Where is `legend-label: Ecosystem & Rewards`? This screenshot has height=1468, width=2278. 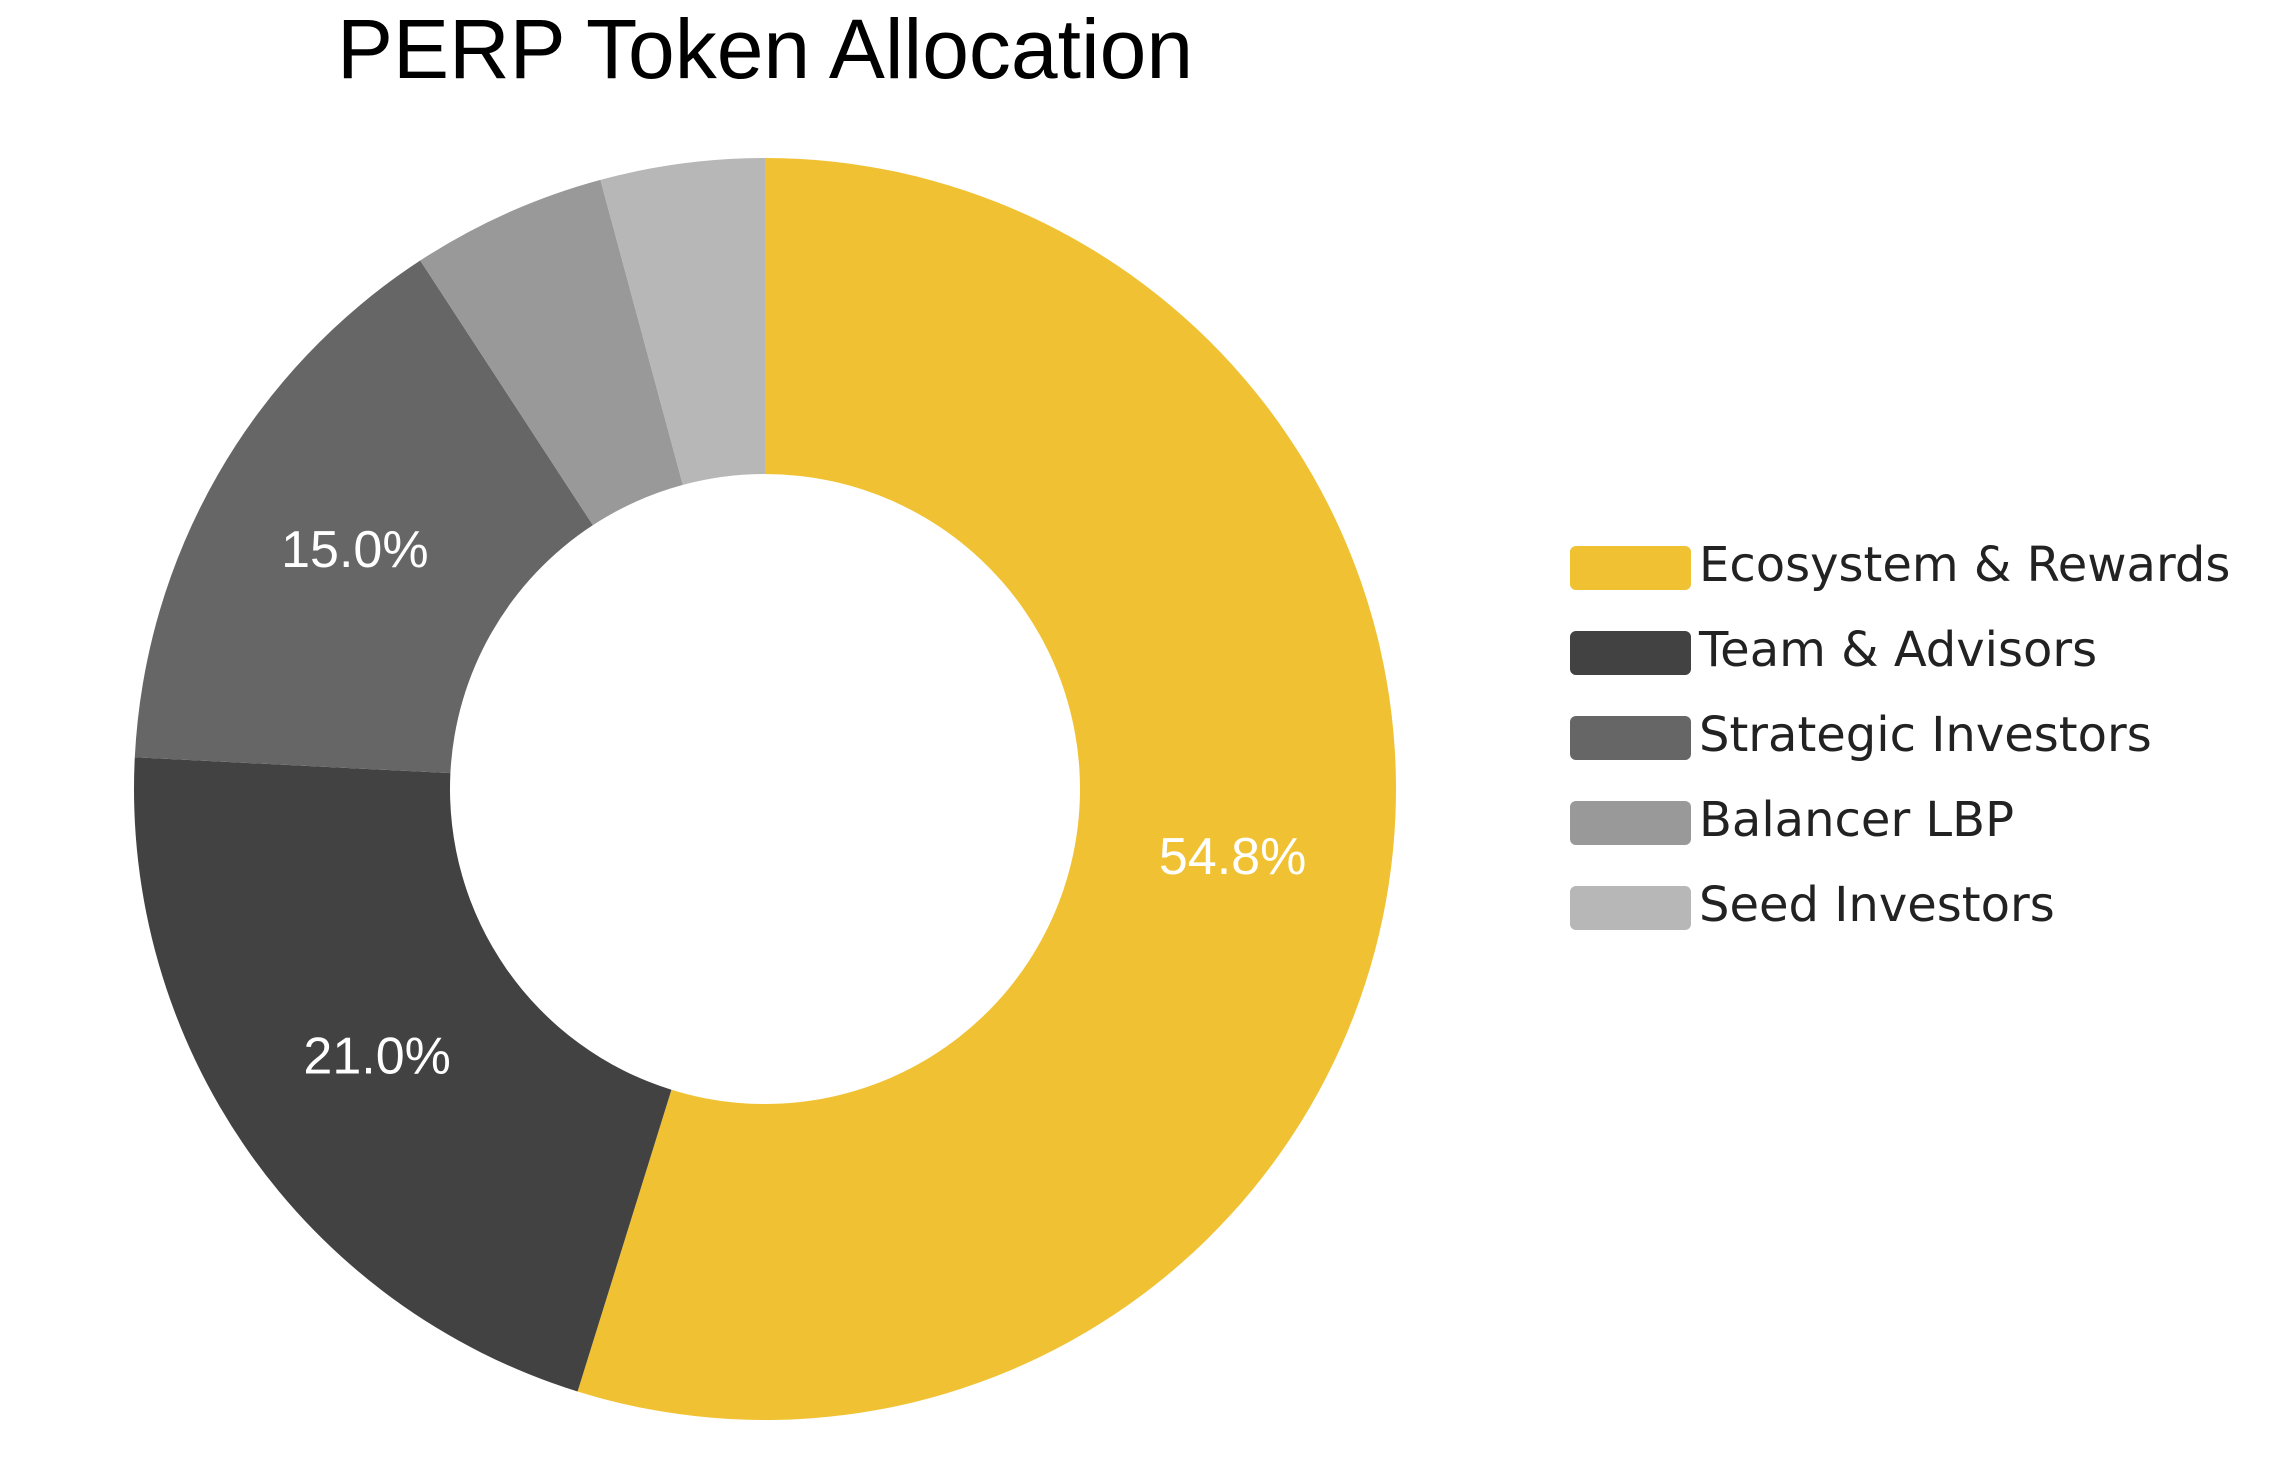
legend-label: Ecosystem & Rewards is located at coordinates (1964, 565).